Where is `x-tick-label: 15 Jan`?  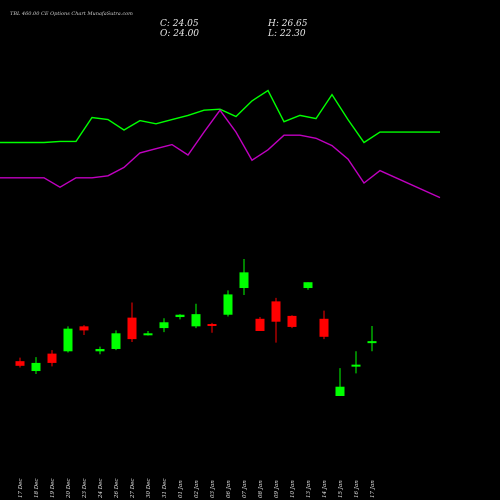
x-tick-label: 15 Jan is located at coordinates (341, 489).